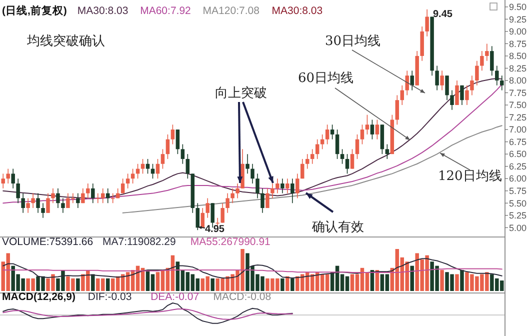 The image size is (527, 336). I want to click on y-tick-label: 9.00, so click(518, 31).